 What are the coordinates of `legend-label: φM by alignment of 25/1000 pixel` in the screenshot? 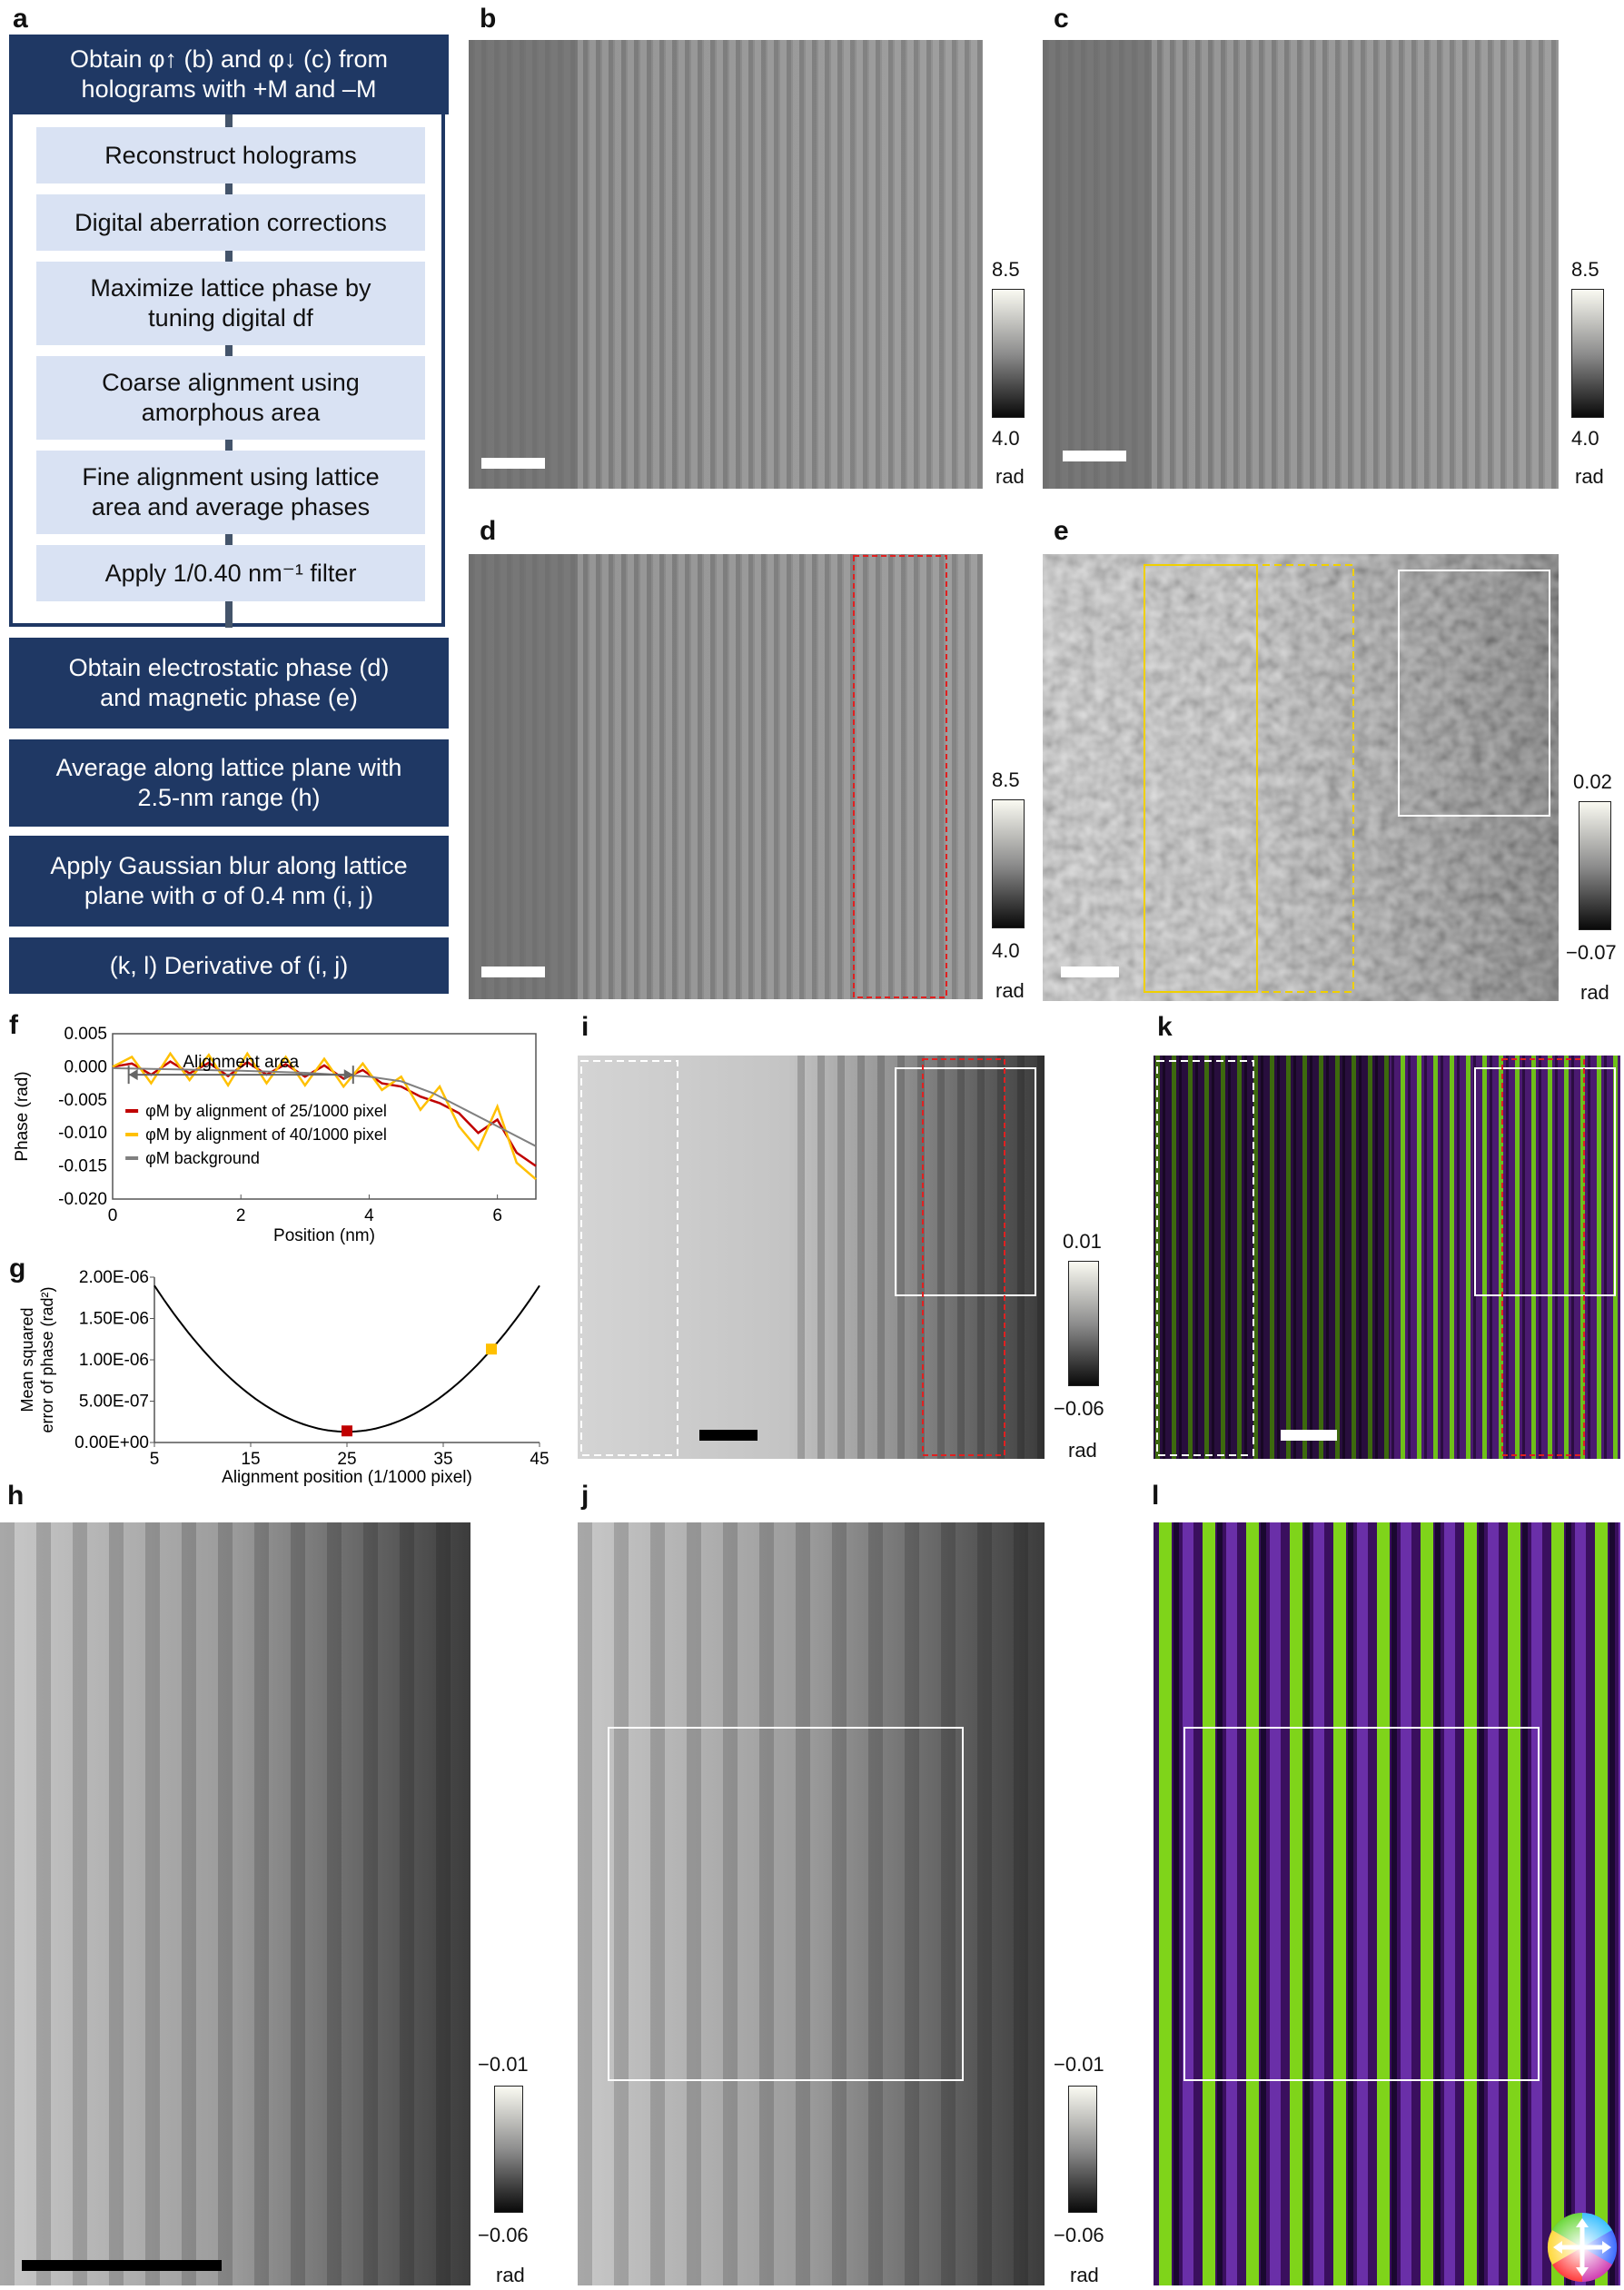 It's located at (266, 1111).